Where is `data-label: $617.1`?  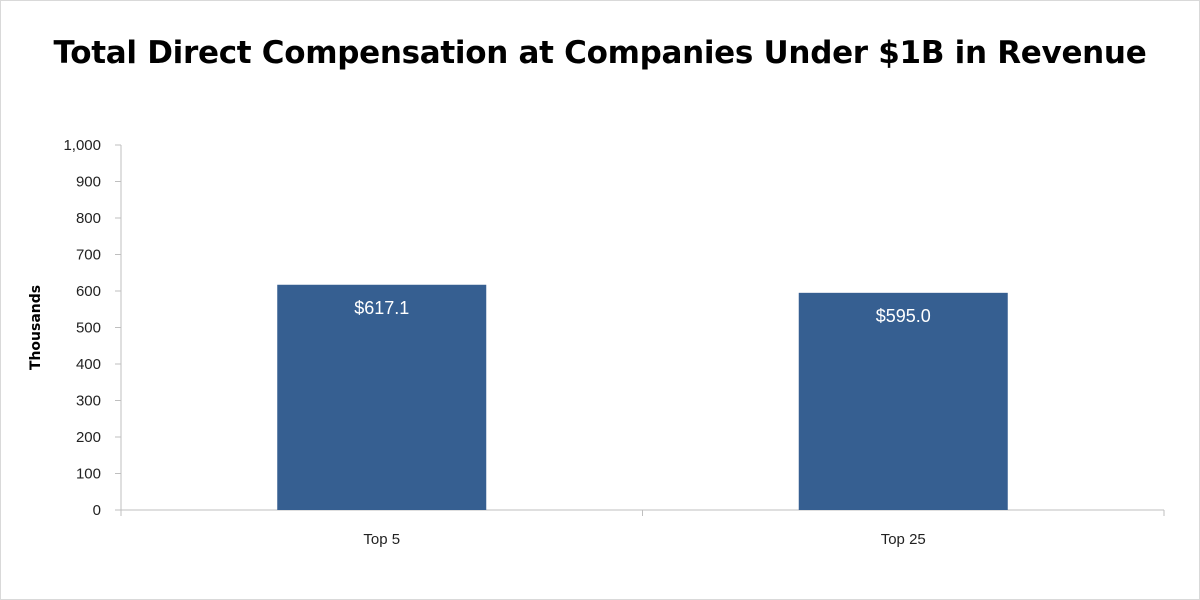
data-label: $617.1 is located at coordinates (381, 308).